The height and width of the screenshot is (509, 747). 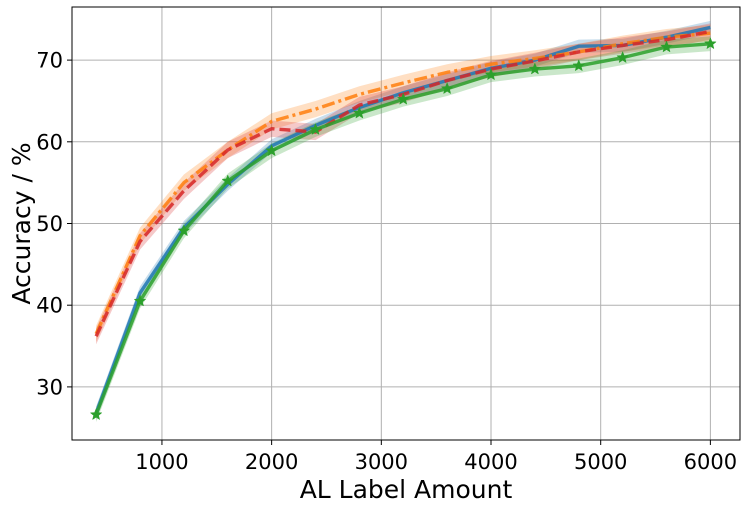 What do you see at coordinates (49, 387) in the screenshot?
I see `y-tick-label: 30` at bounding box center [49, 387].